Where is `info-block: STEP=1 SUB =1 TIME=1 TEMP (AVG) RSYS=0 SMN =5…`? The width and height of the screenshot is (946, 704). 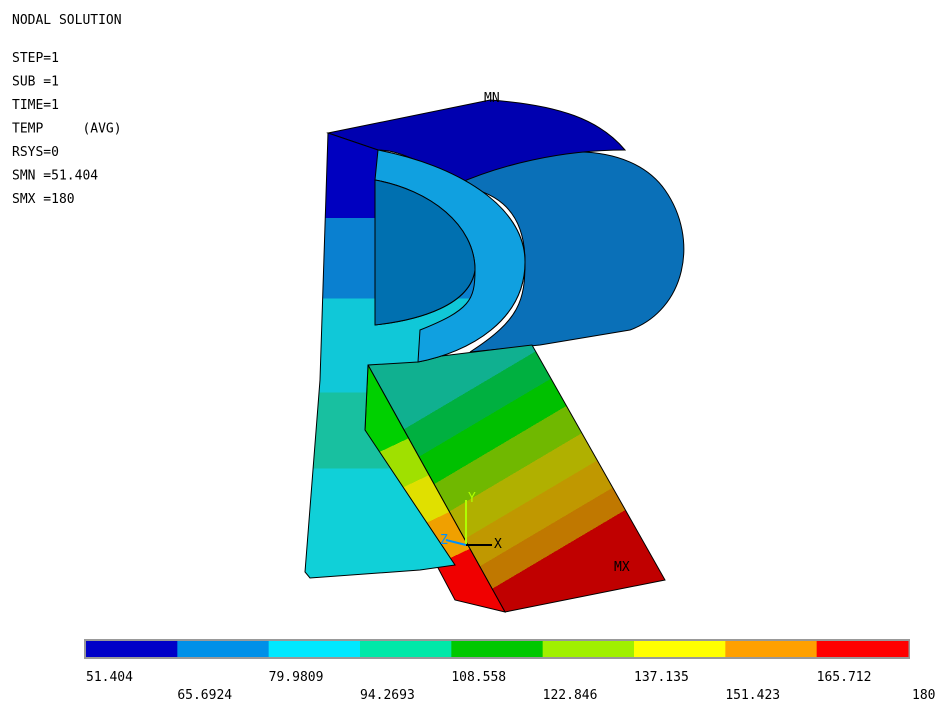
info-block: STEP=1 SUB =1 TIME=1 TEMP (AVG) RSYS=0 SMN =5… is located at coordinates (67, 129).